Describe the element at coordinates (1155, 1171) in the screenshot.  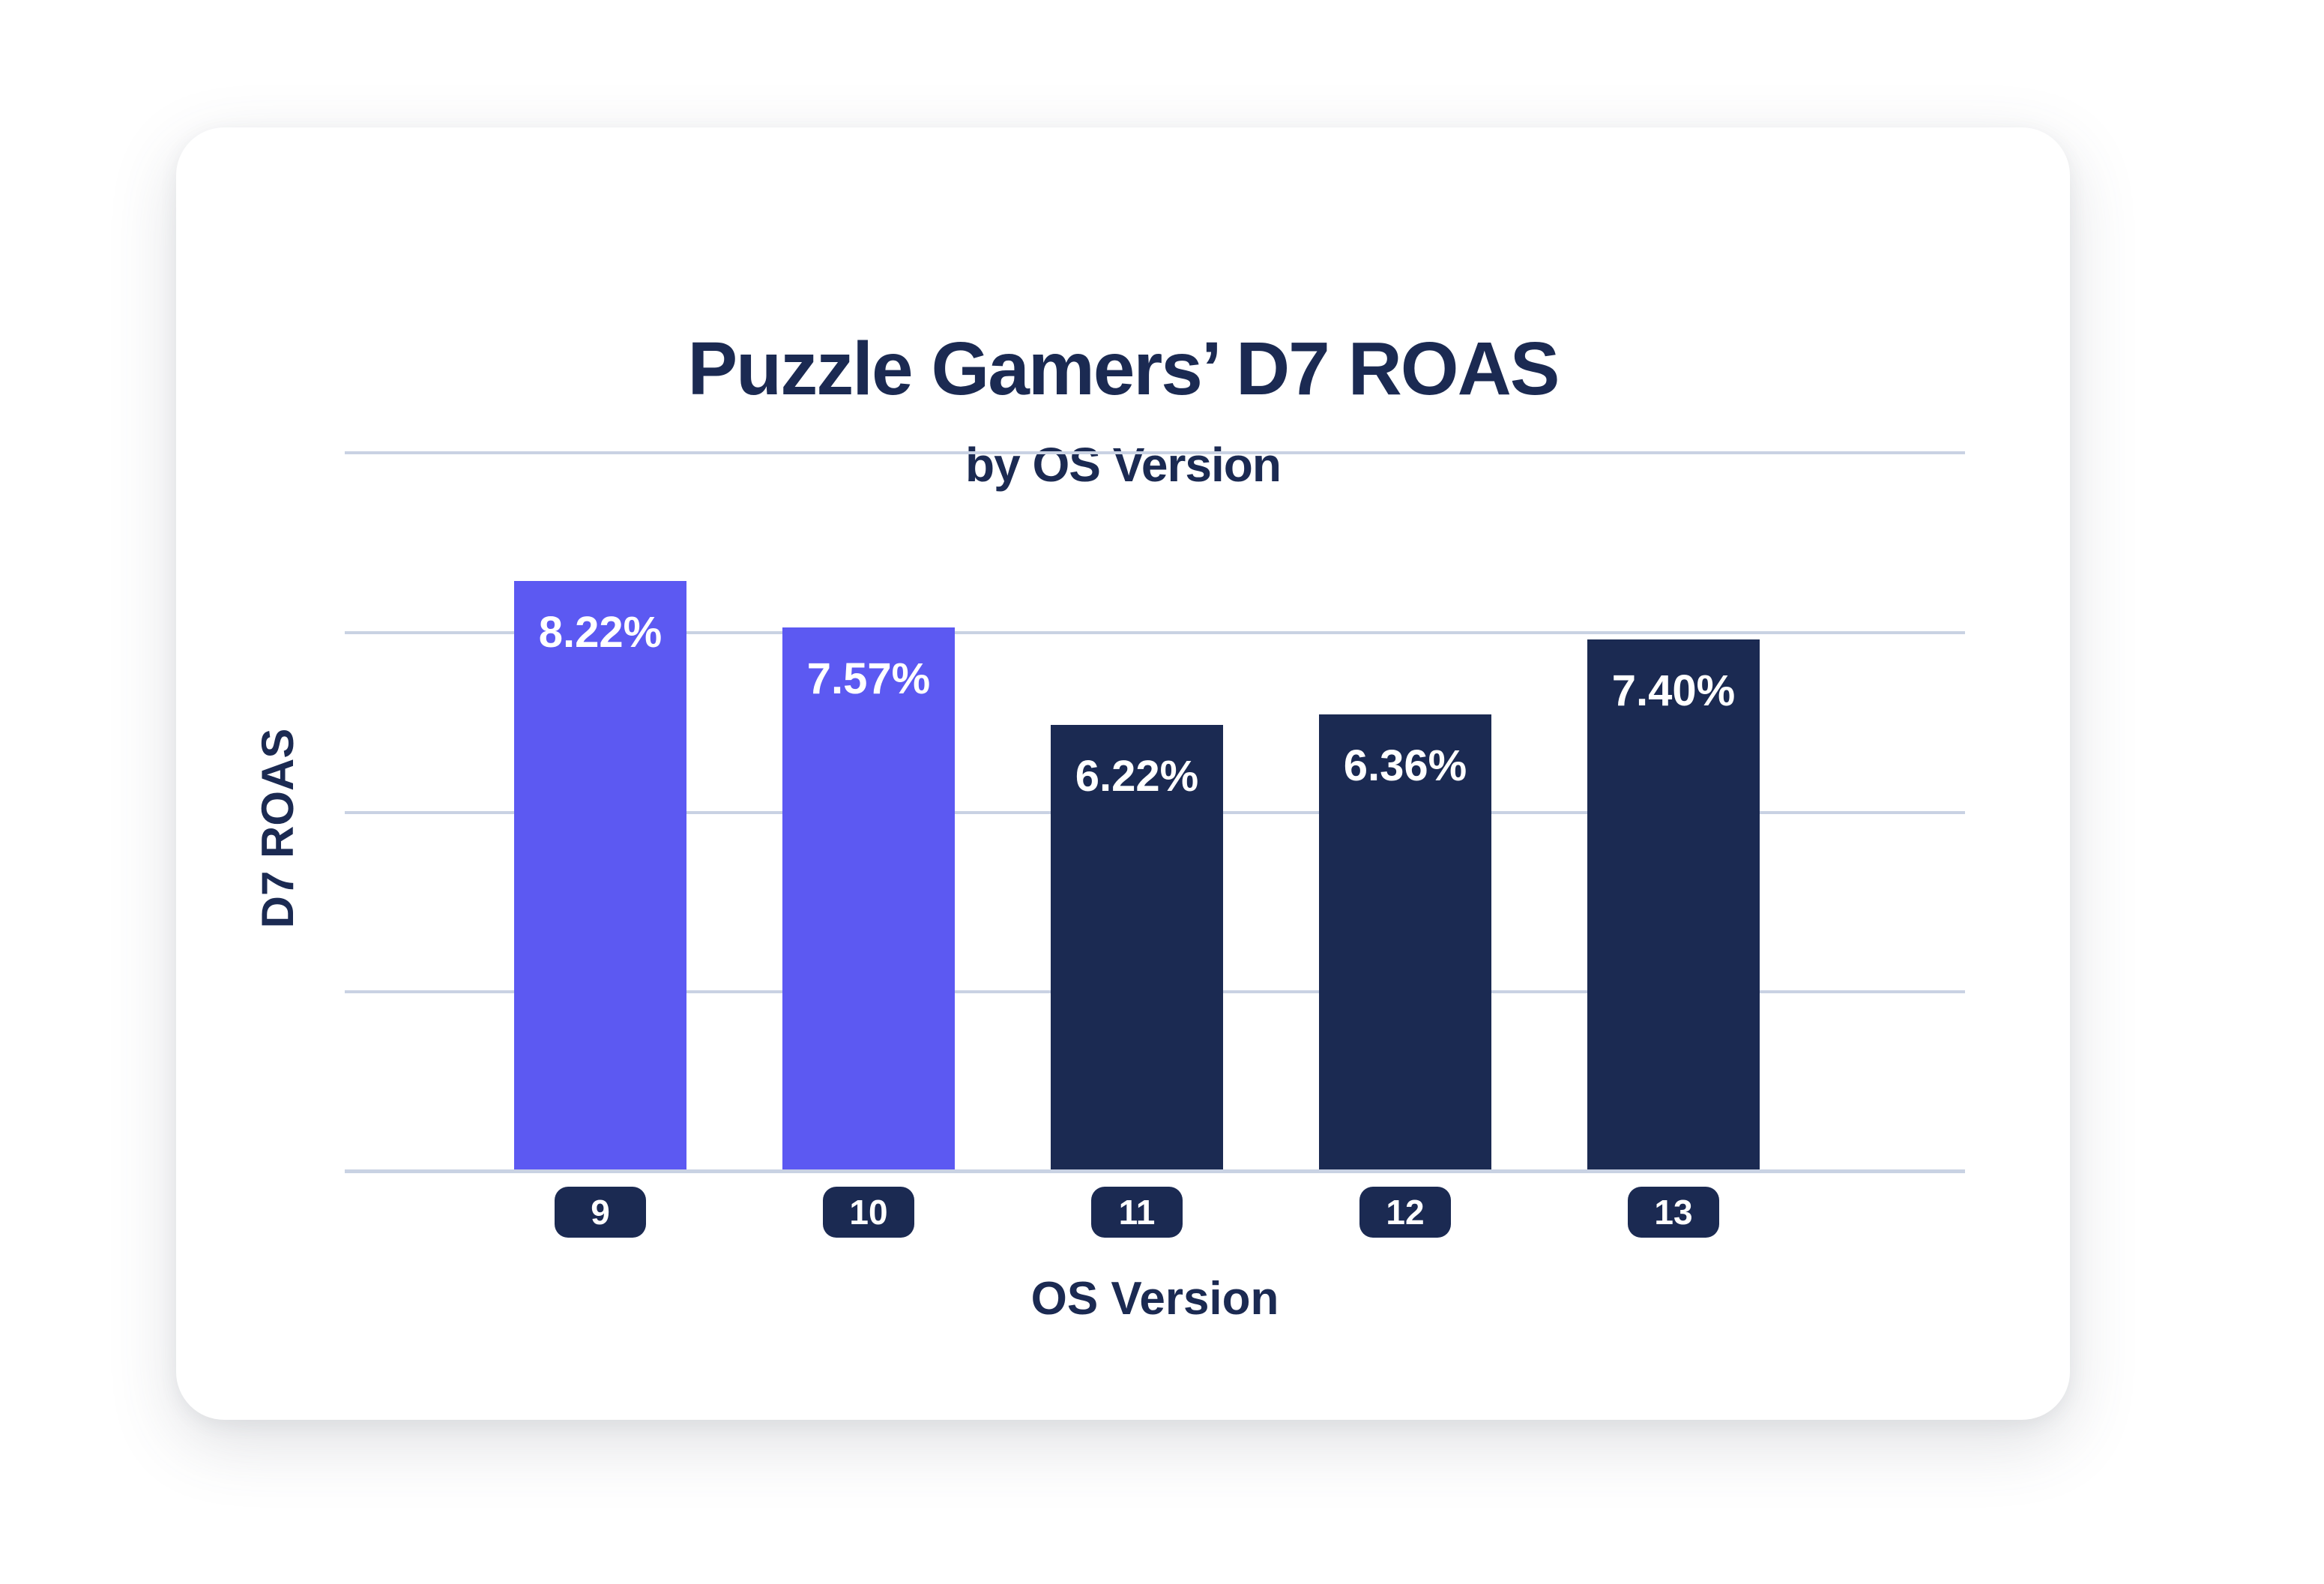
I see `x-axis-line` at that location.